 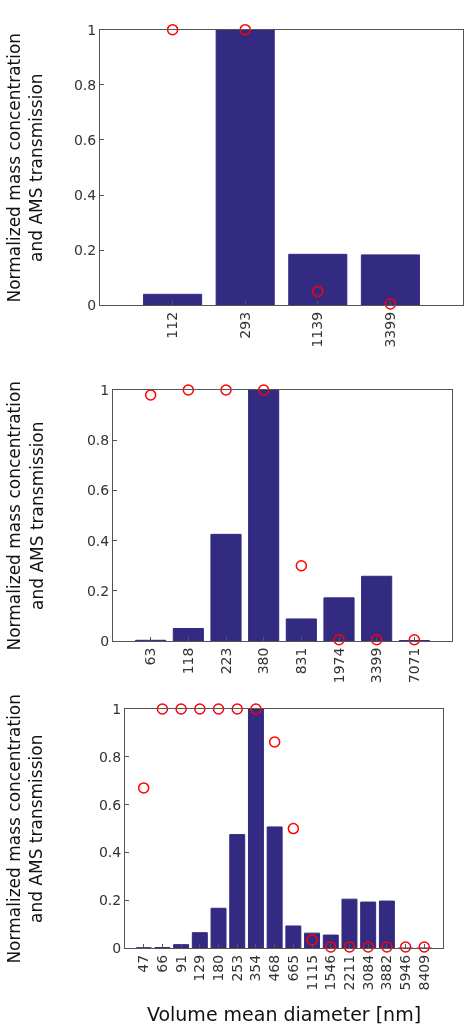 What do you see at coordinates (161, 963) in the screenshot?
I see `x-tick-label: 66` at bounding box center [161, 963].